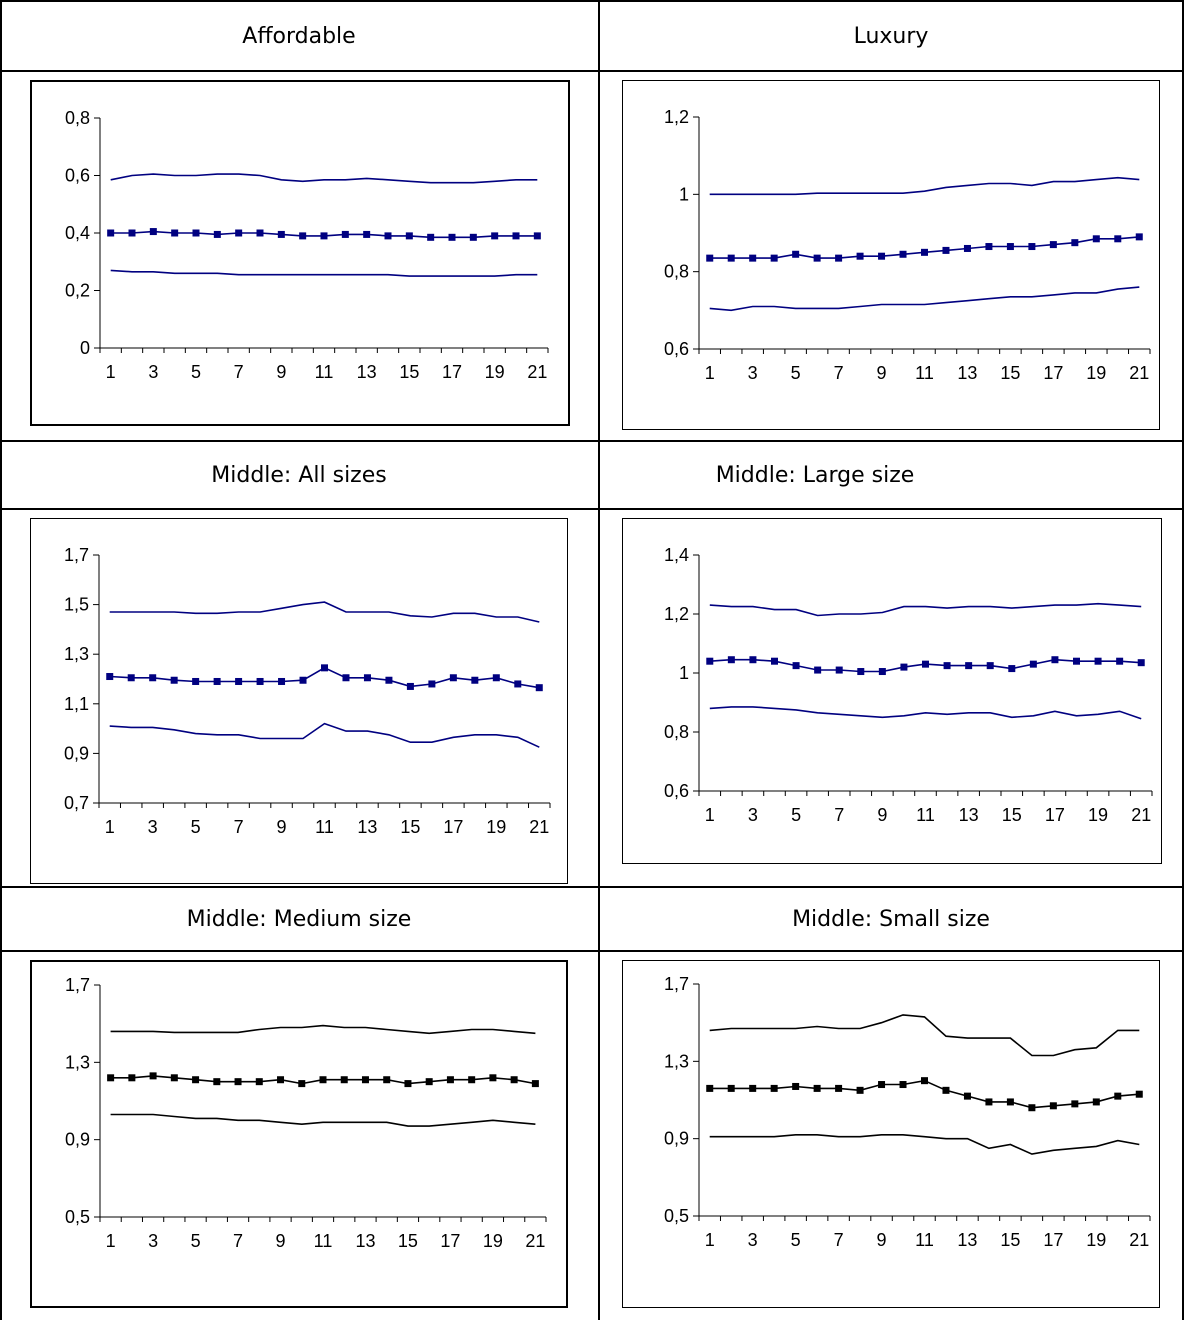  I want to click on y-tick-label: 0,4, so click(77, 233).